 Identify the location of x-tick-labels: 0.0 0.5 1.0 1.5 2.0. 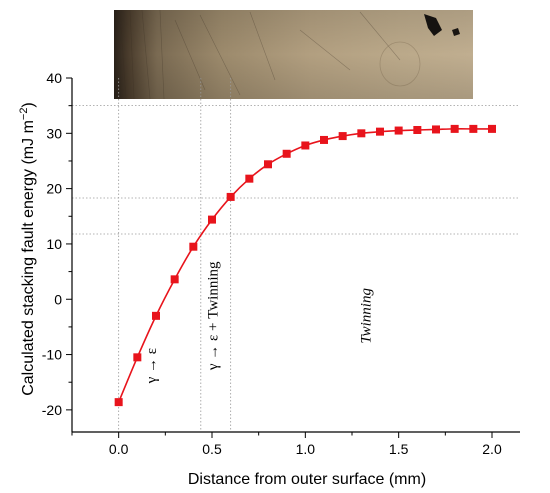
(305, 449).